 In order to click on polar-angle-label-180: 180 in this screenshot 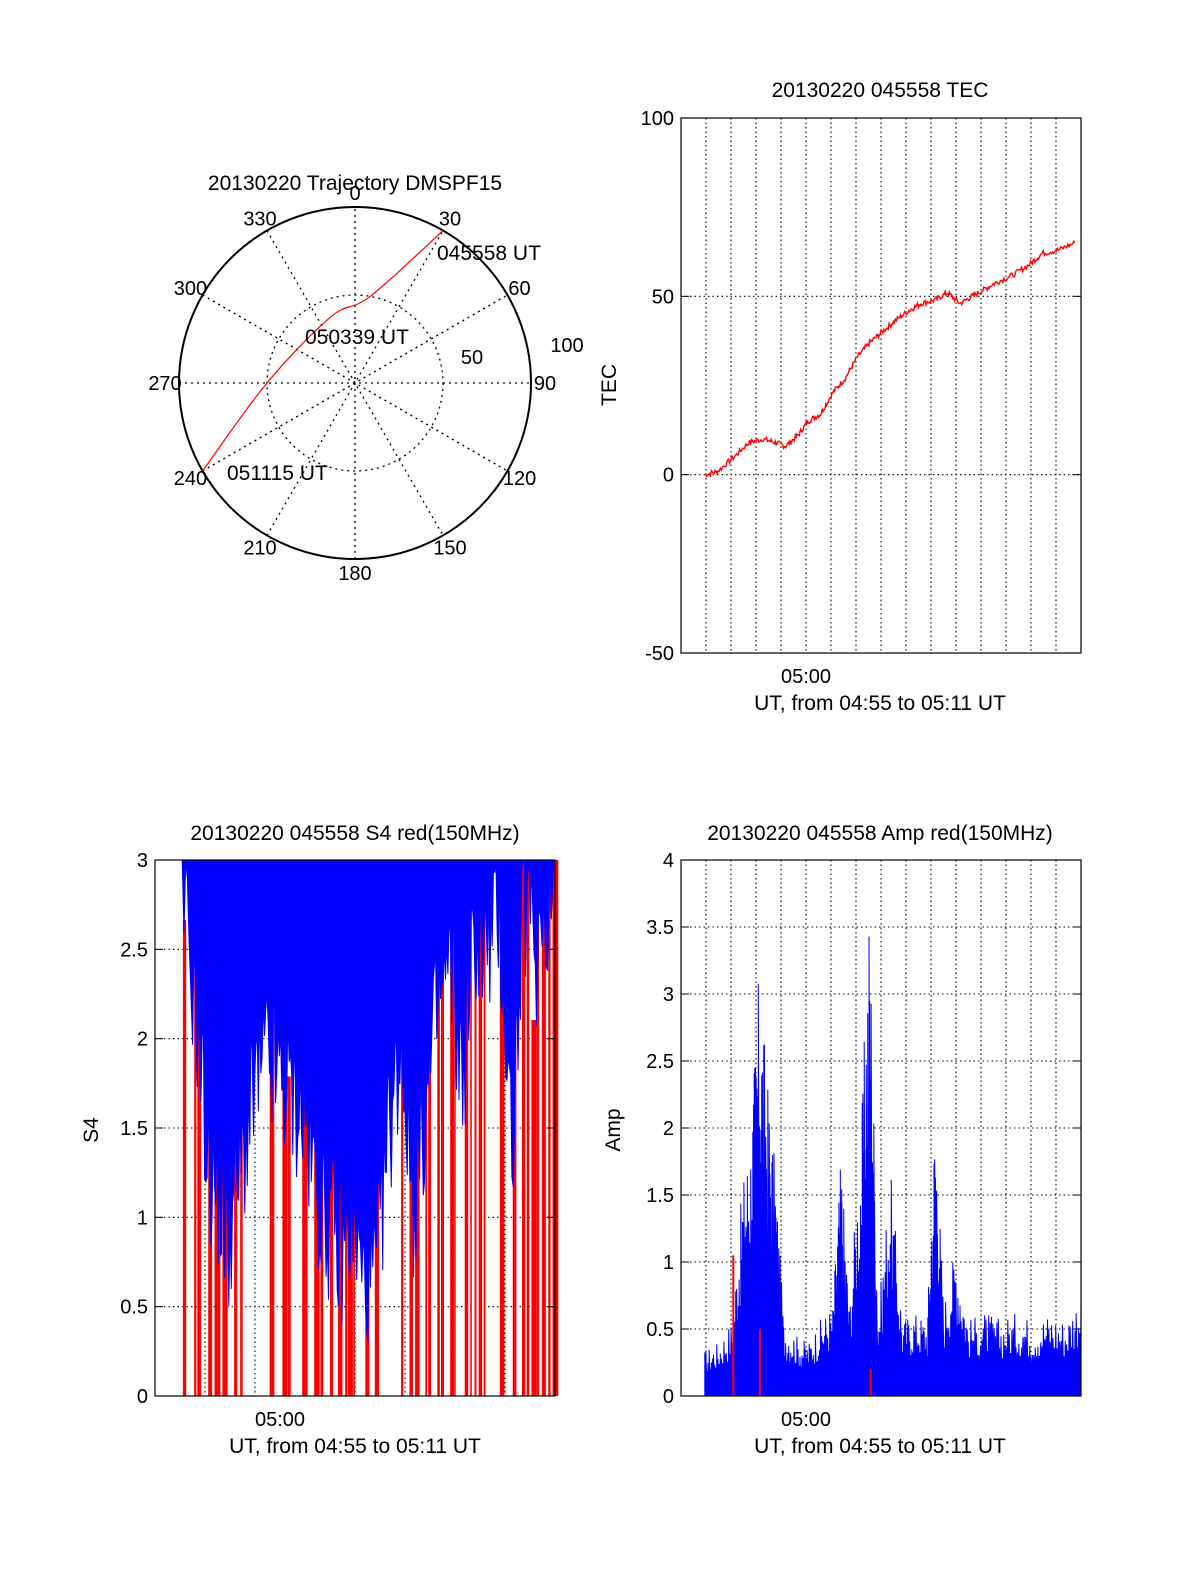, I will do `click(354, 574)`.